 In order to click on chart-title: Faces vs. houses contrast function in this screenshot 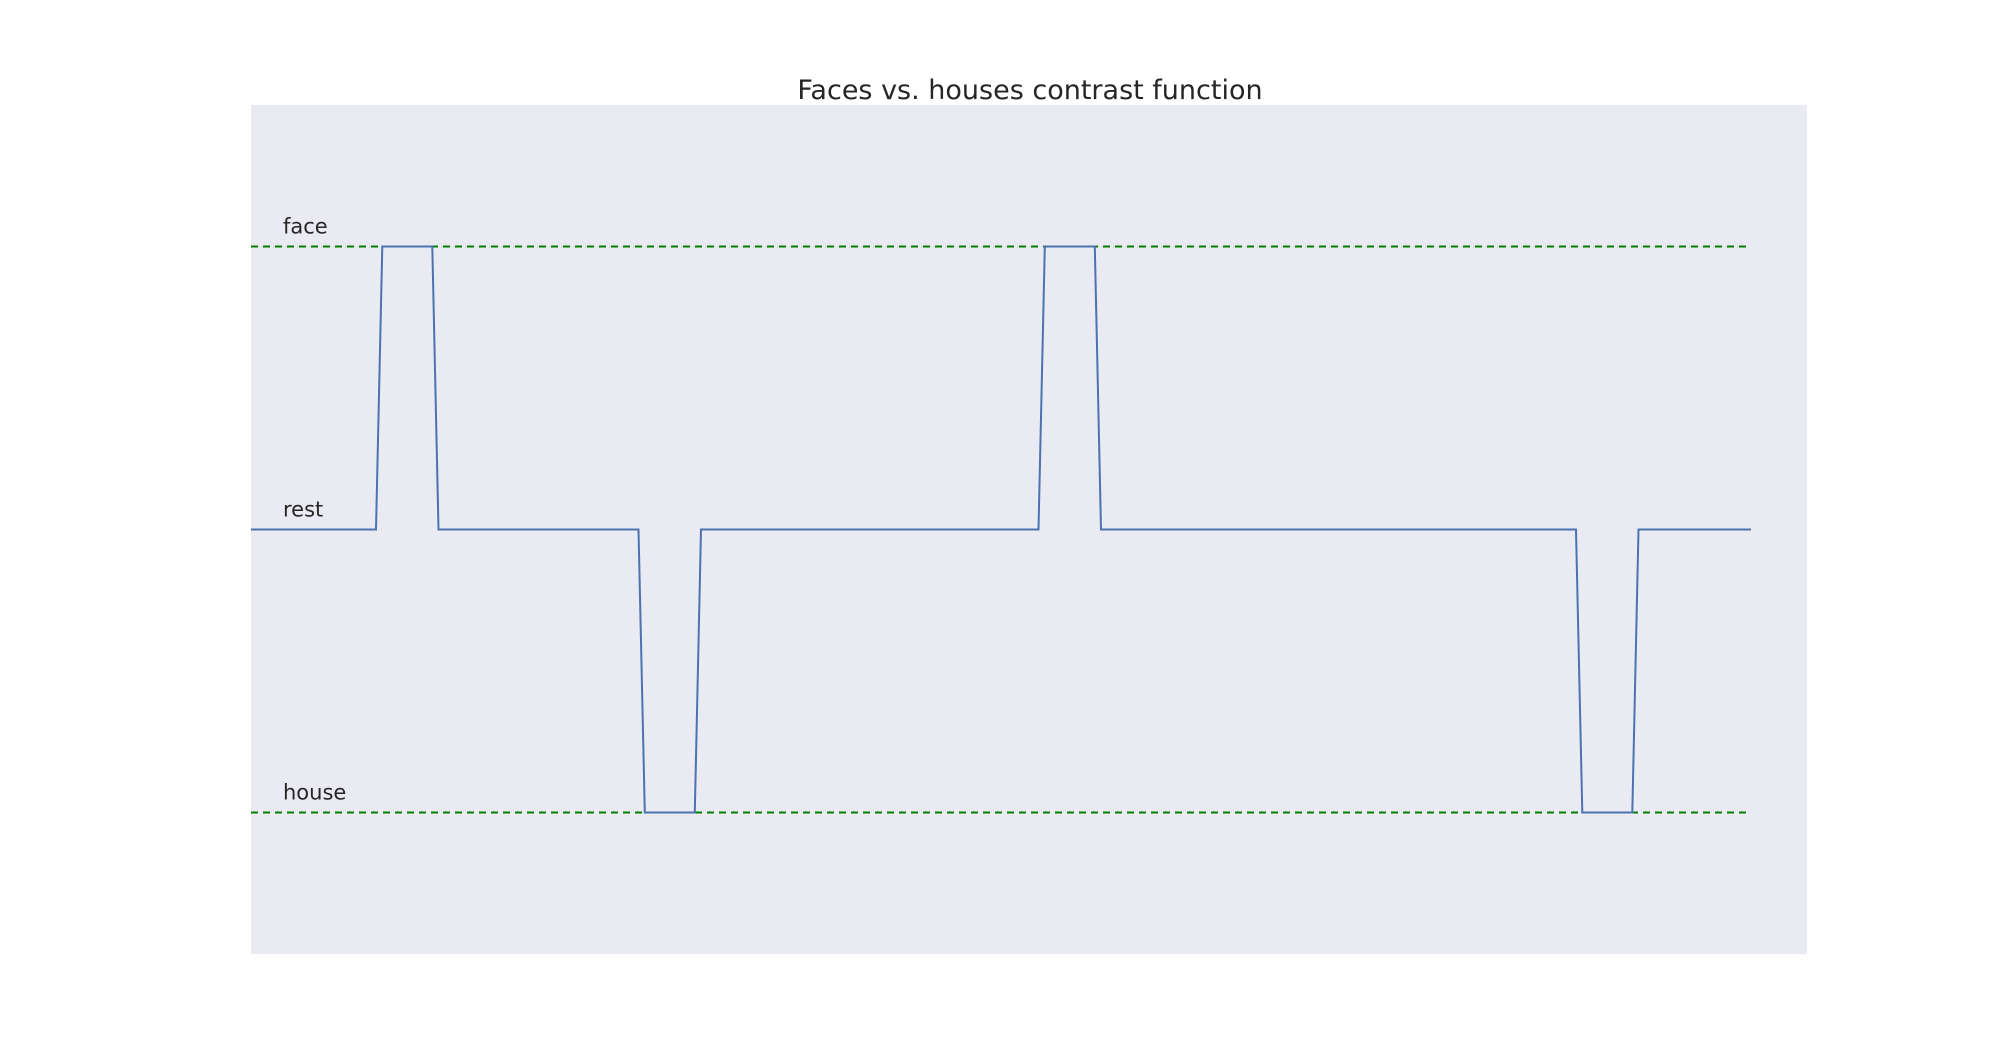, I will do `click(1029, 90)`.